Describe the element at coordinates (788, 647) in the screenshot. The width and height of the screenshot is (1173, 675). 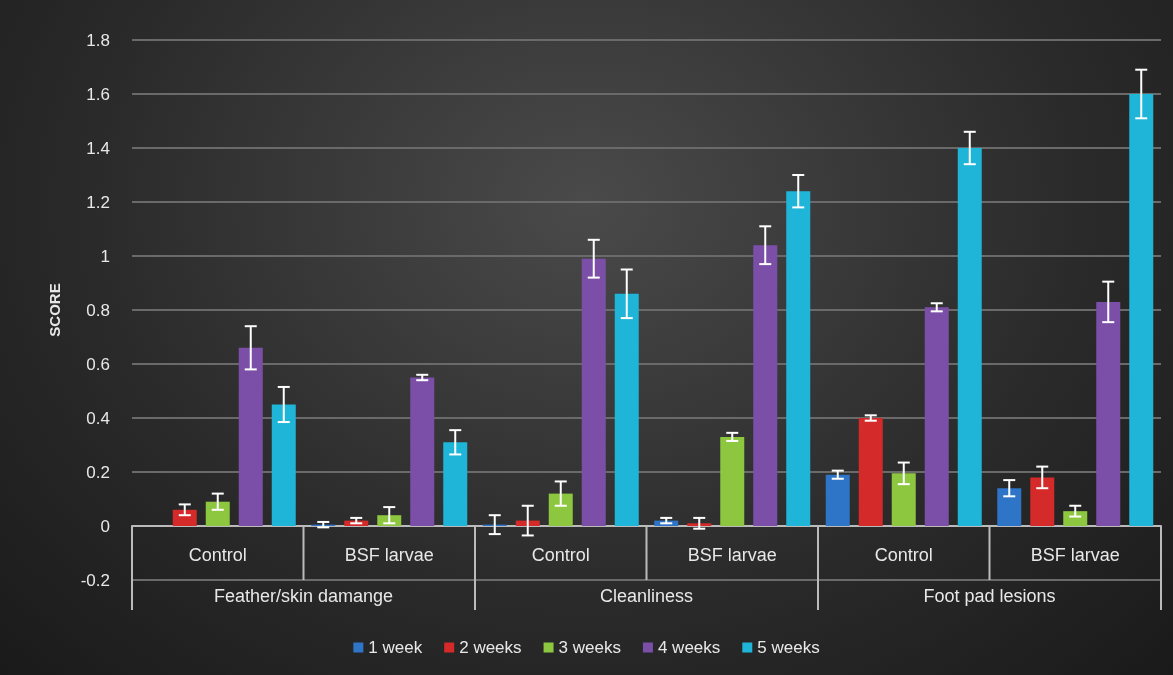
I see `legend-label: 5 weeks` at that location.